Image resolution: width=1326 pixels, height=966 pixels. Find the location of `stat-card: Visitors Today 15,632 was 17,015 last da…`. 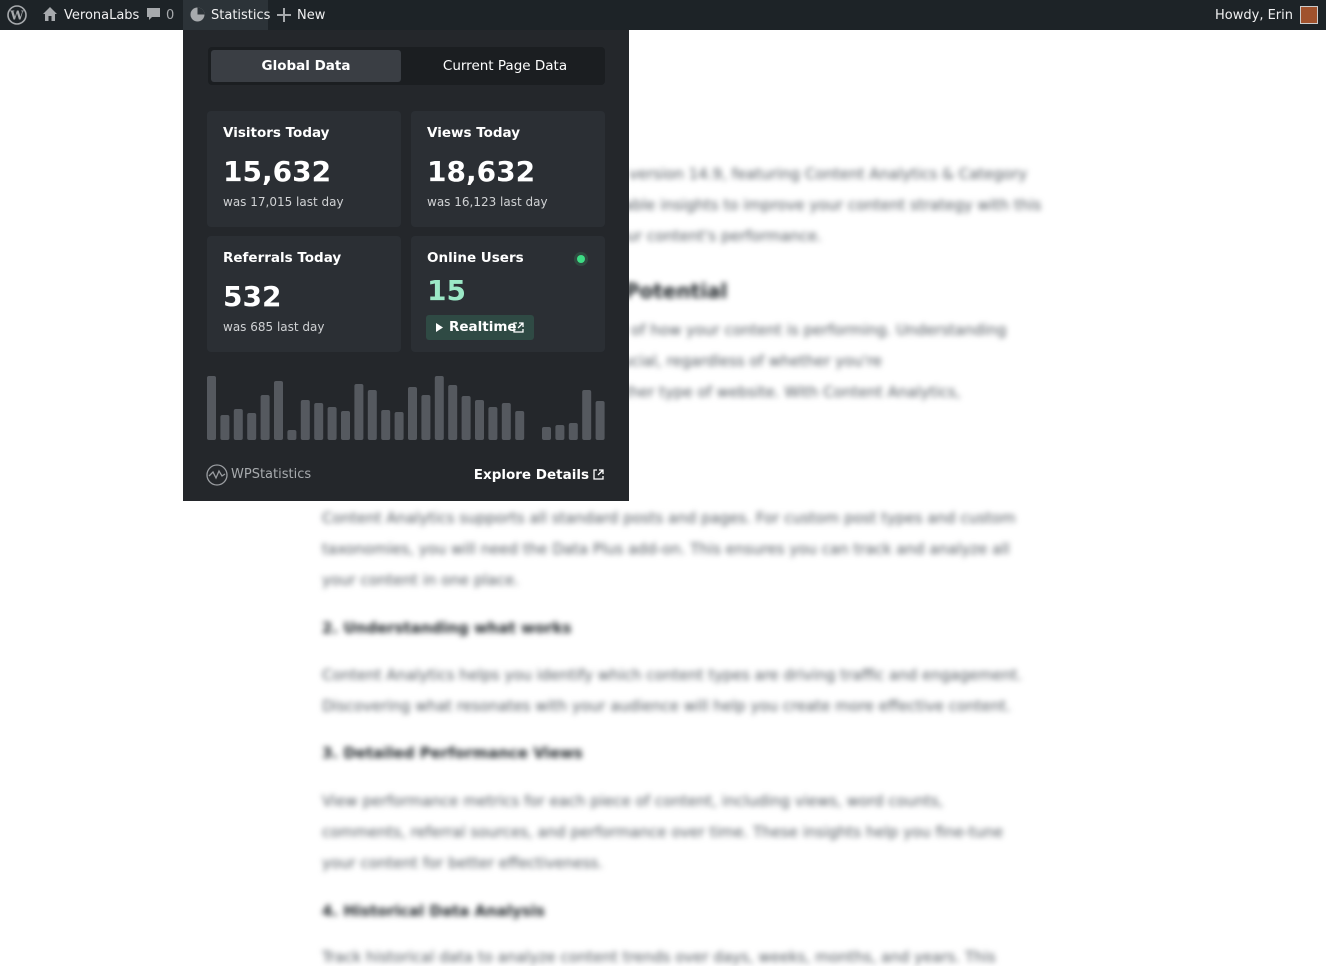

stat-card: Visitors Today 15,632 was 17,015 last da… is located at coordinates (304, 169).